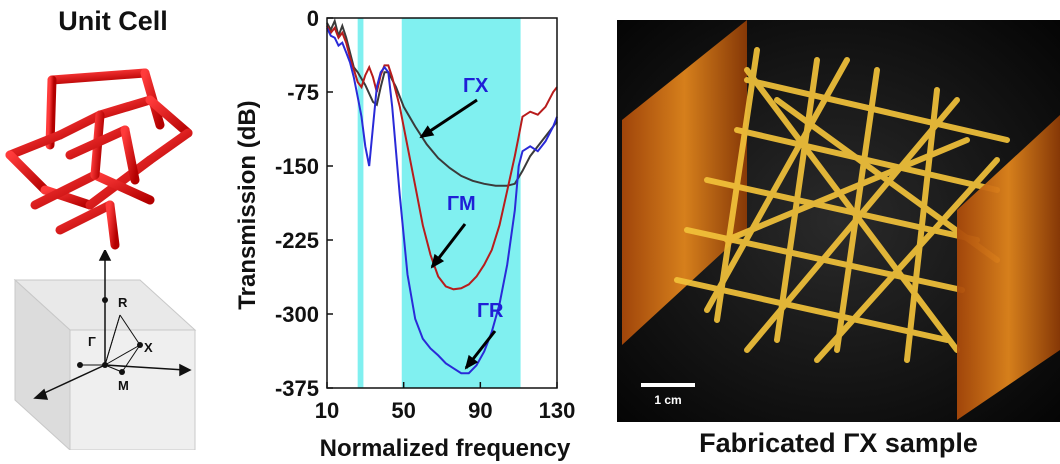 The width and height of the screenshot is (1060, 464). I want to click on chart-y-label: Transmission (dB), so click(247, 204).